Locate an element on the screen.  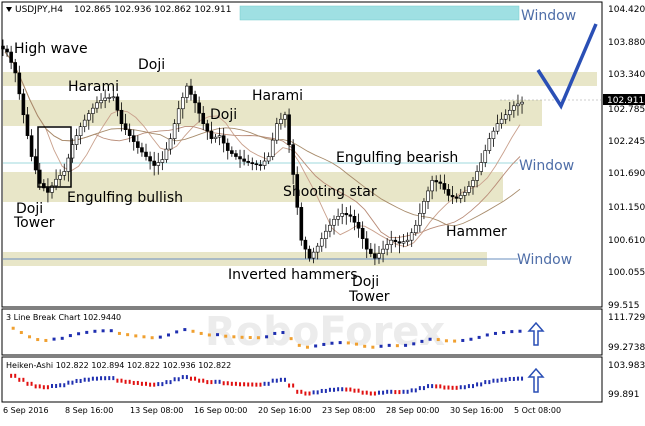
label-doji-tower-2-b: Tower is located at coordinates (369, 297).